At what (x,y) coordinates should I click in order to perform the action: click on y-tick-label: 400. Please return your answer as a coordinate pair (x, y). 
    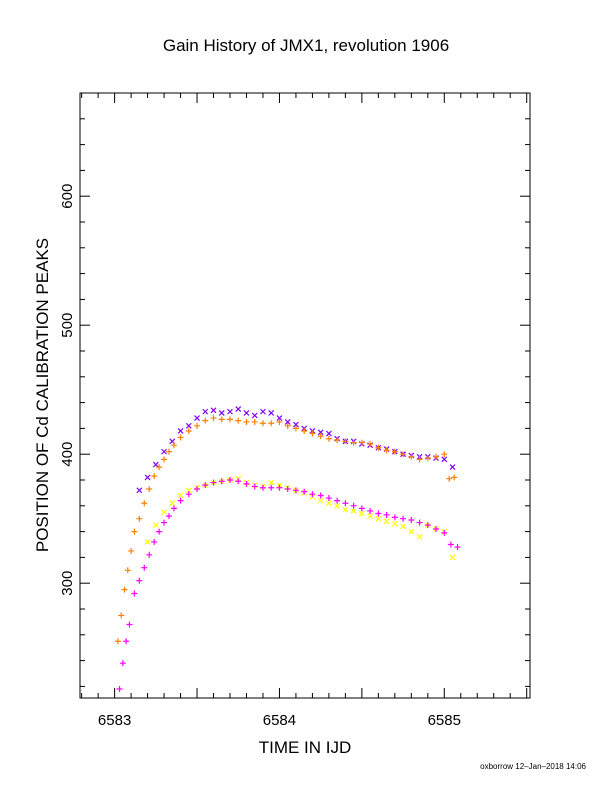
    Looking at the image, I should click on (67, 454).